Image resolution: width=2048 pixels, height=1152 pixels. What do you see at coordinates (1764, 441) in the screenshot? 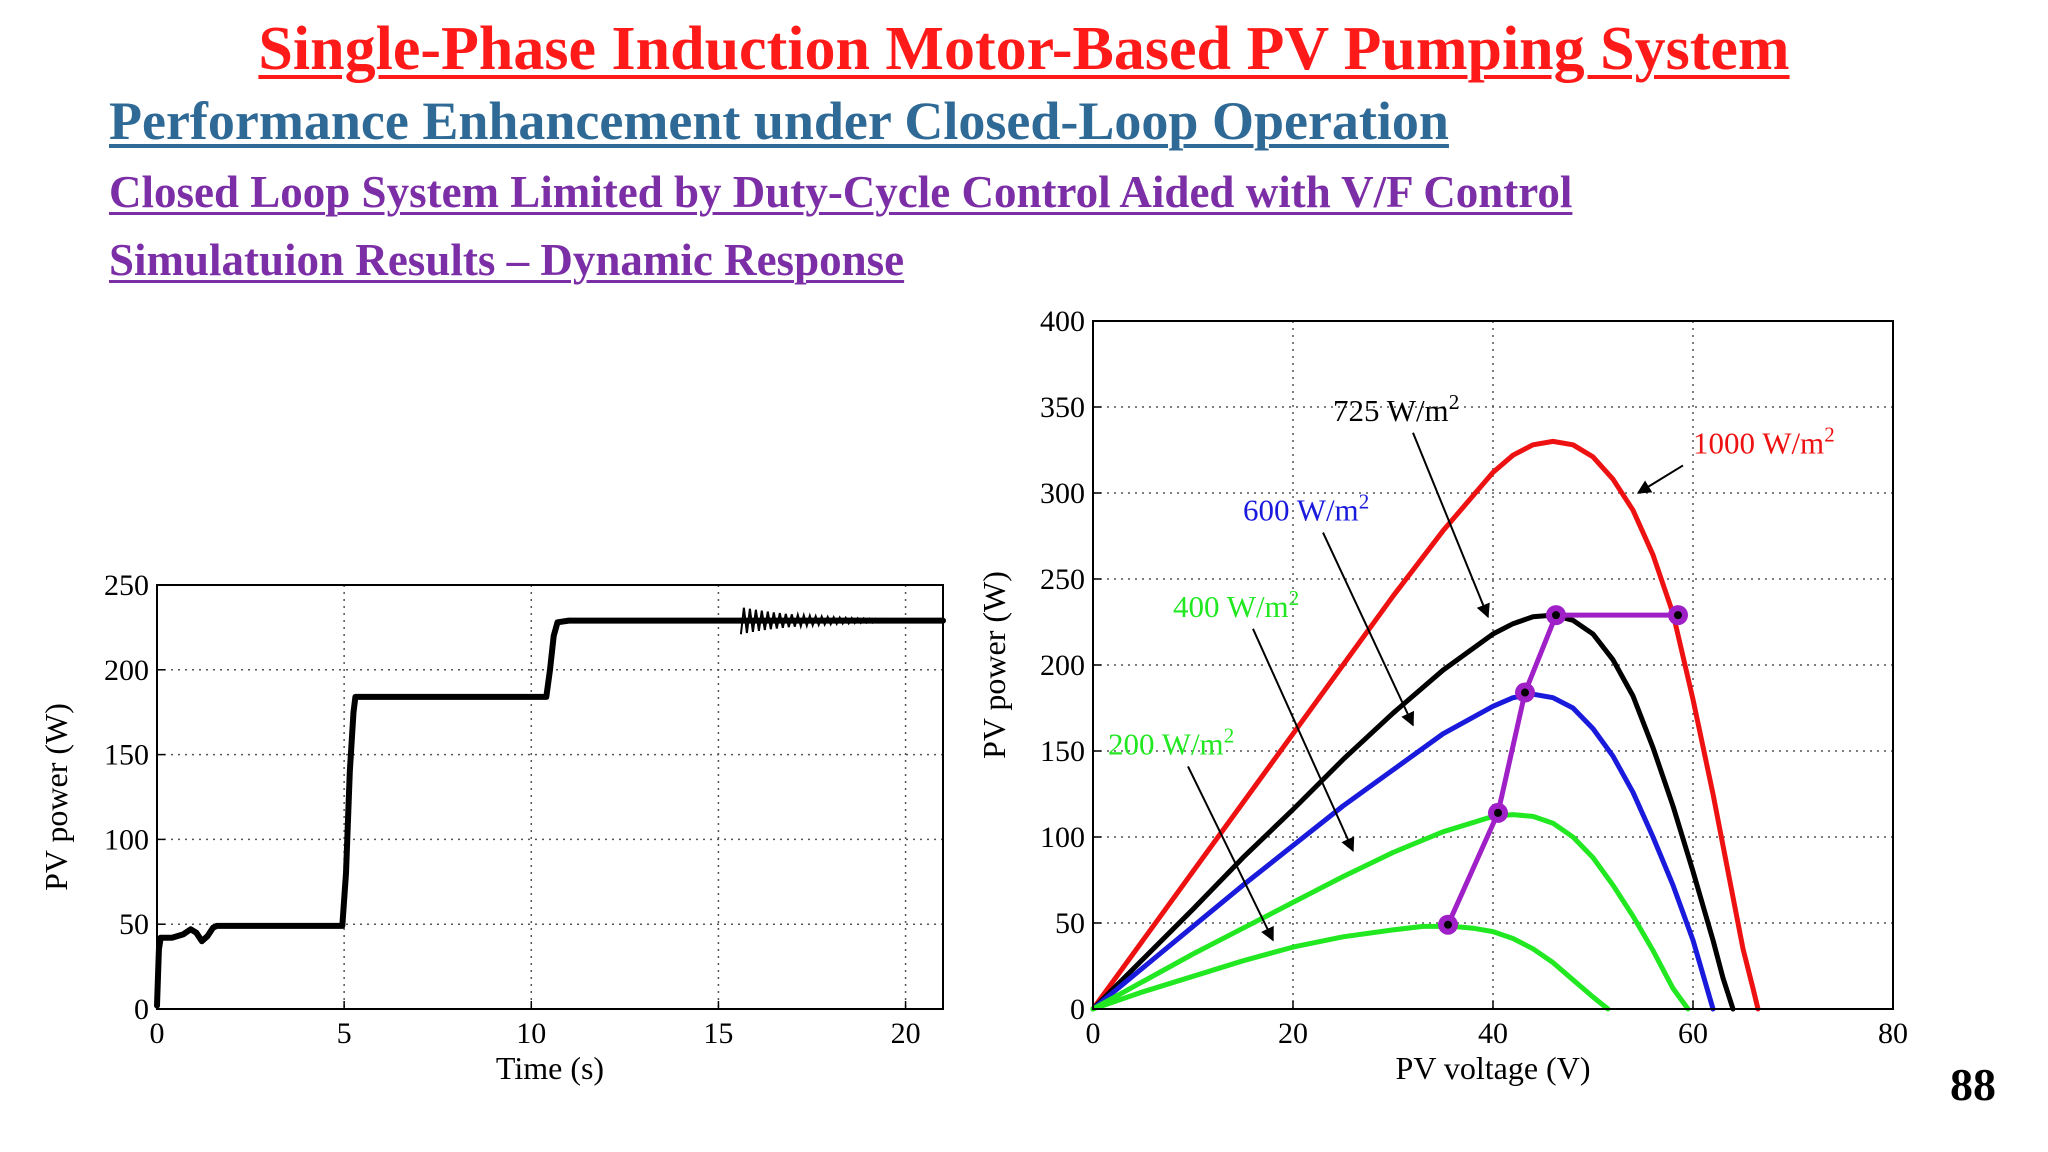
I see `irradiance-label: 1000 W/m2` at bounding box center [1764, 441].